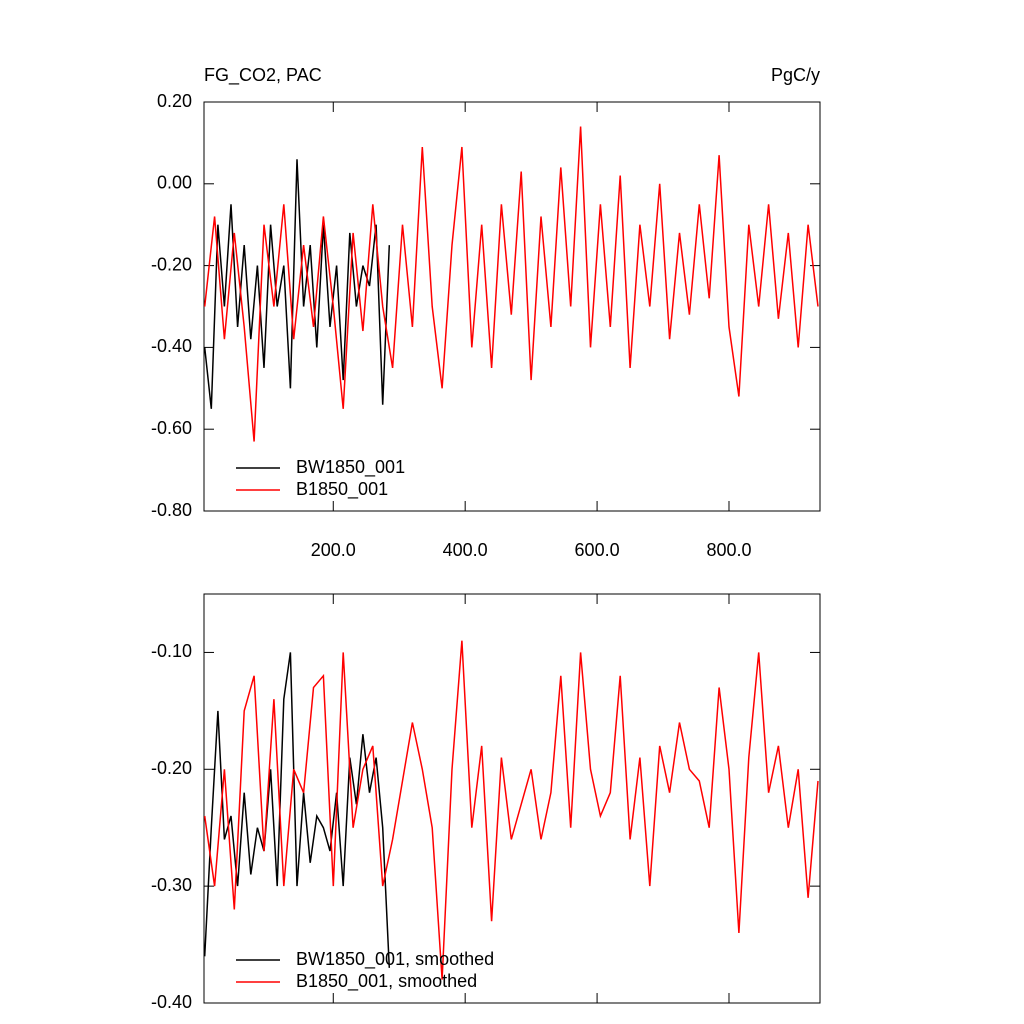  What do you see at coordinates (263, 75) in the screenshot?
I see `chart-title: FG_CO2, PAC` at bounding box center [263, 75].